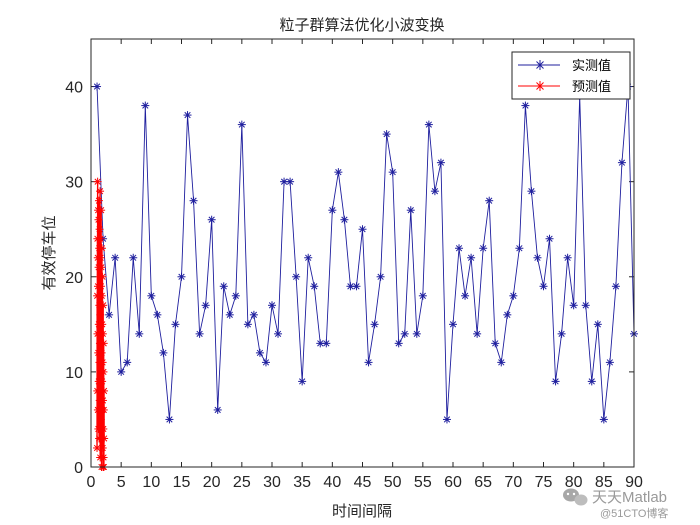 The height and width of the screenshot is (525, 700). I want to click on x-tick-label: 85, so click(604, 482).